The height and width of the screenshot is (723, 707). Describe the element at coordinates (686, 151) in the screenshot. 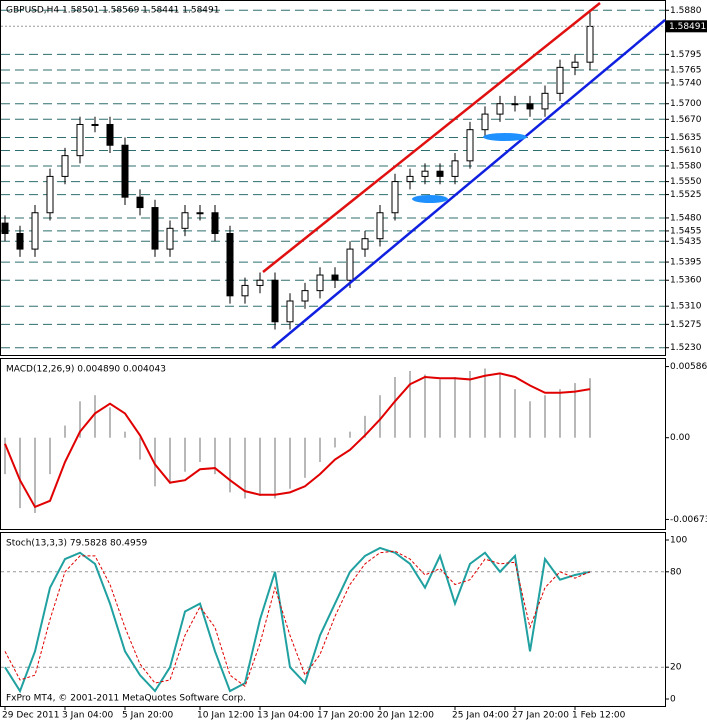

I see `y-tick-label: 1.5610` at that location.